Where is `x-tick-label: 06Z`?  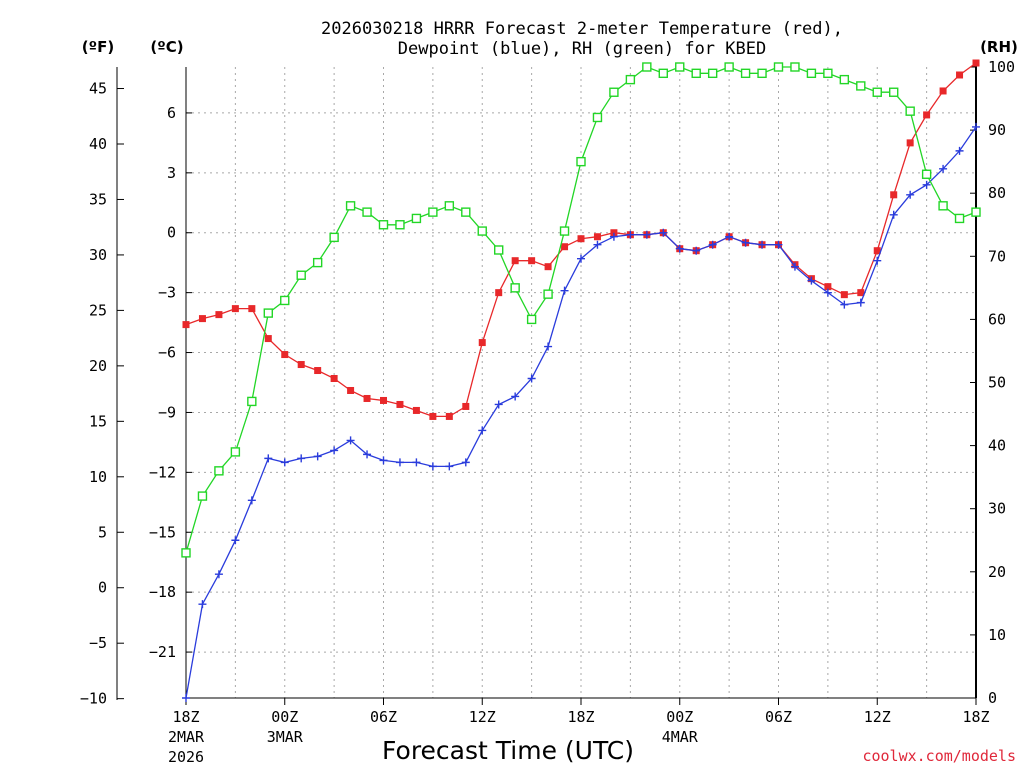 x-tick-label: 06Z is located at coordinates (383, 717).